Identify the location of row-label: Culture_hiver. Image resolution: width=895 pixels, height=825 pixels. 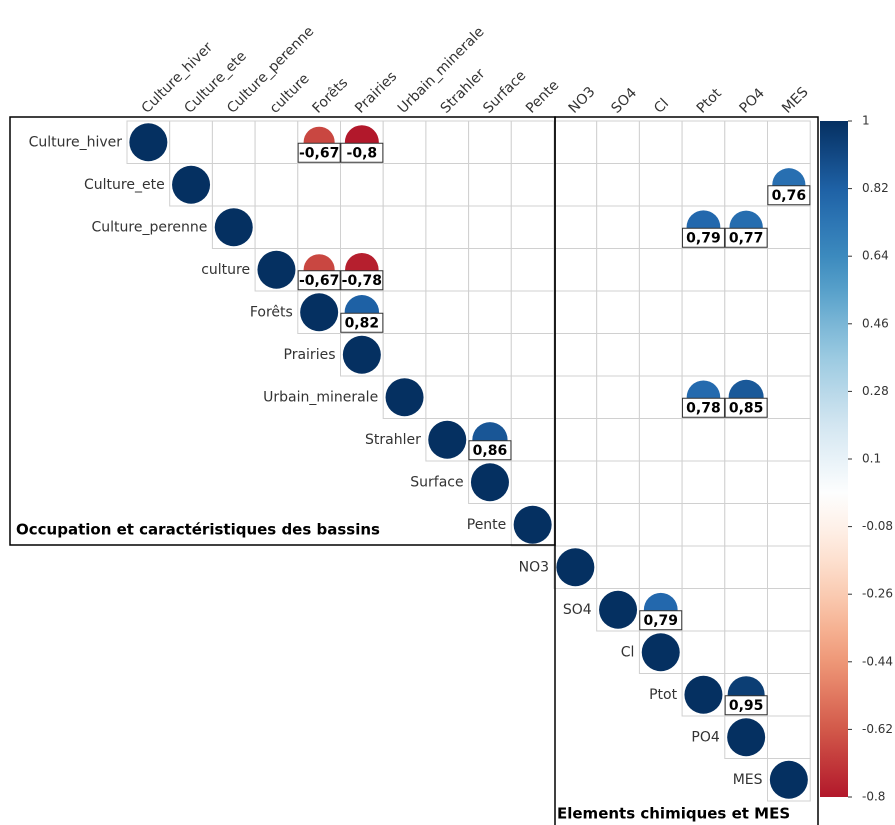
(76, 142).